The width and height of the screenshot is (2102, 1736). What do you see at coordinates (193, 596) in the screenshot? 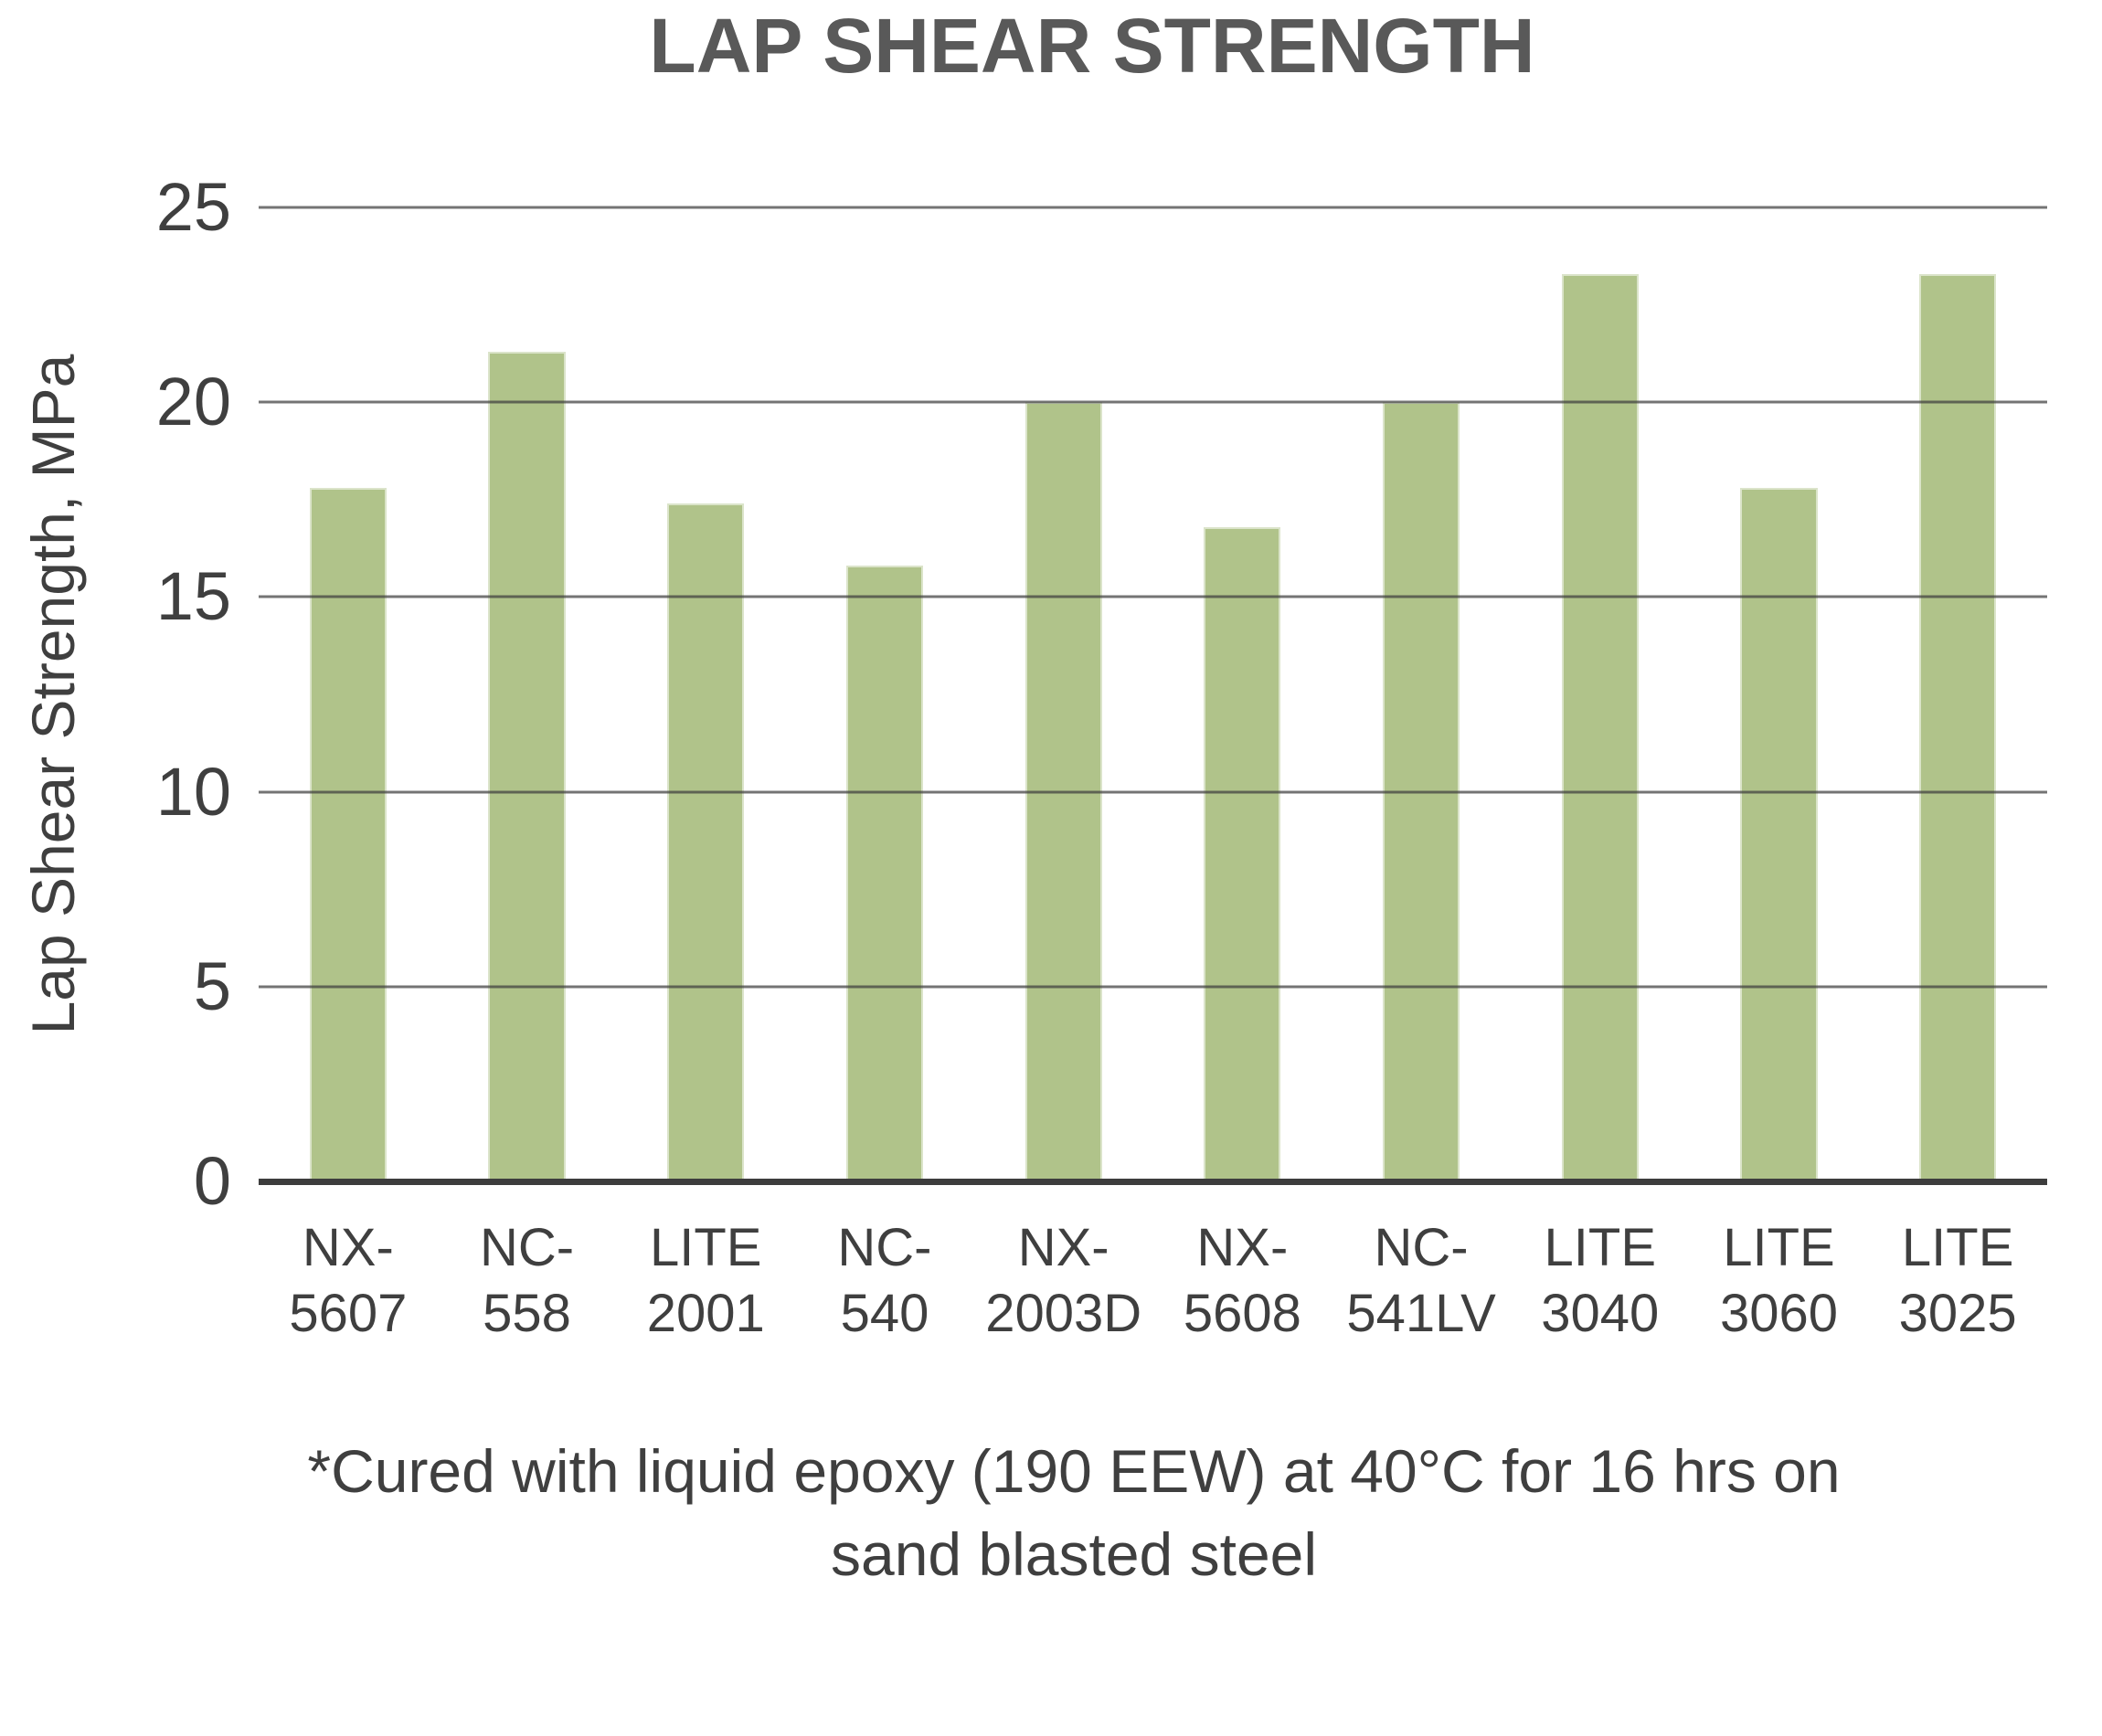
I see `y-tick-label-15: 15` at bounding box center [193, 596].